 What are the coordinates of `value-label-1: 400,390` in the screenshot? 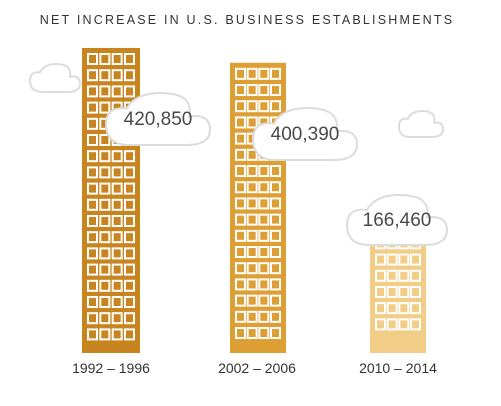 It's located at (305, 134).